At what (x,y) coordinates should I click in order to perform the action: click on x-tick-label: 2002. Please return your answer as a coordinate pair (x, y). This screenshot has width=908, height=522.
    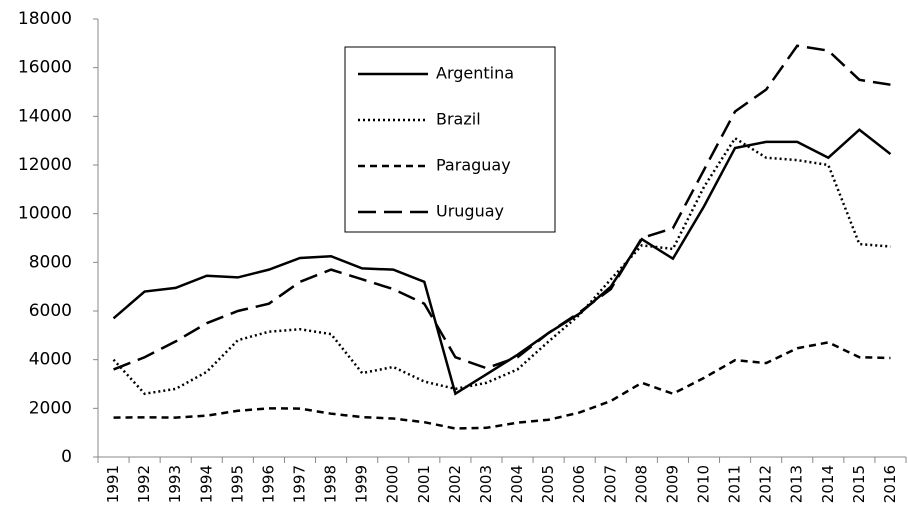
    Looking at the image, I should click on (455, 484).